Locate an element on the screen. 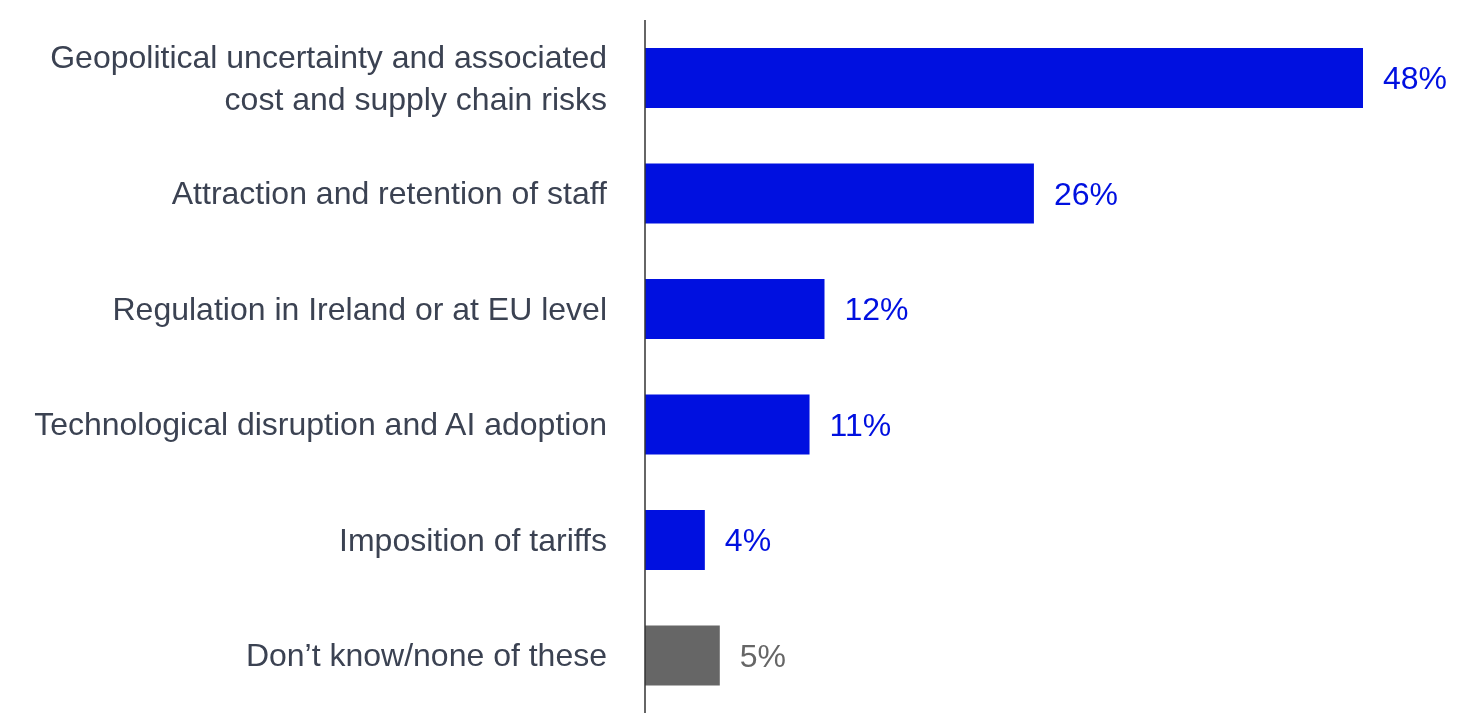  y-tick-label: Technological disruption and AI adoption is located at coordinates (320, 424).